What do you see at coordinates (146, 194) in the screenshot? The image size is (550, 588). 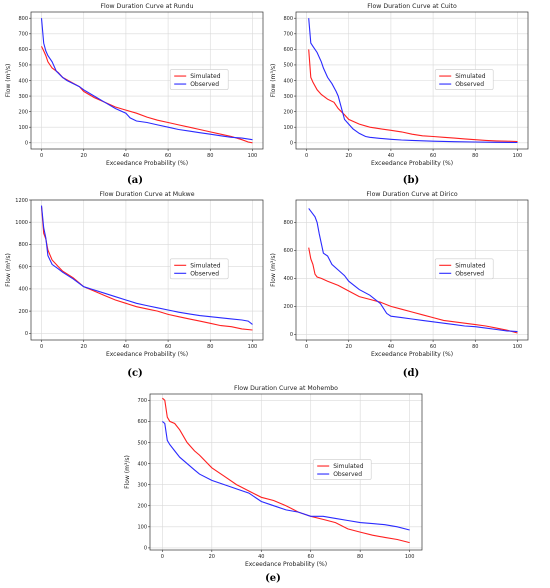 I see `chart-title: Flow Duration Curve at Mukwe` at bounding box center [146, 194].